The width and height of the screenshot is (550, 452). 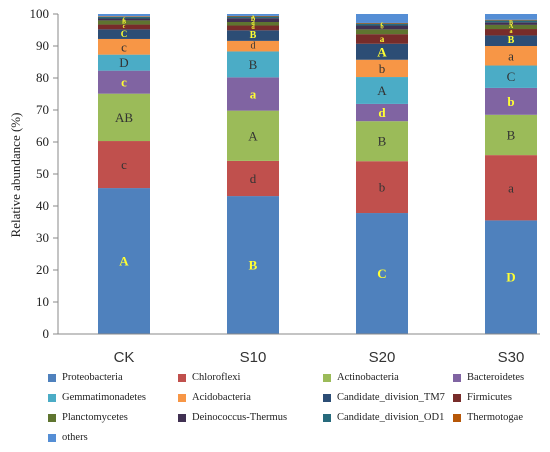 What do you see at coordinates (382, 357) in the screenshot?
I see `x-tick-label: S20` at bounding box center [382, 357].